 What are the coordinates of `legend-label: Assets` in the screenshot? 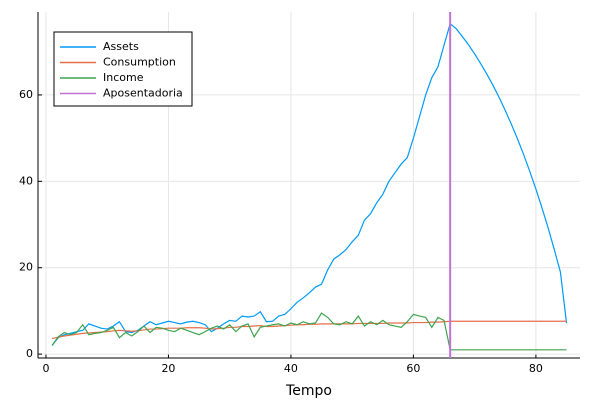 It's located at (121, 46).